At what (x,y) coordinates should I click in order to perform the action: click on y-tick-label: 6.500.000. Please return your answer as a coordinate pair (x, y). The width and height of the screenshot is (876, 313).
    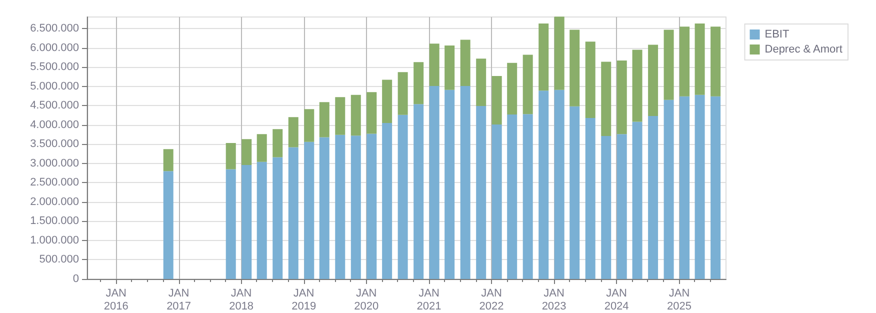
    Looking at the image, I should click on (54, 28).